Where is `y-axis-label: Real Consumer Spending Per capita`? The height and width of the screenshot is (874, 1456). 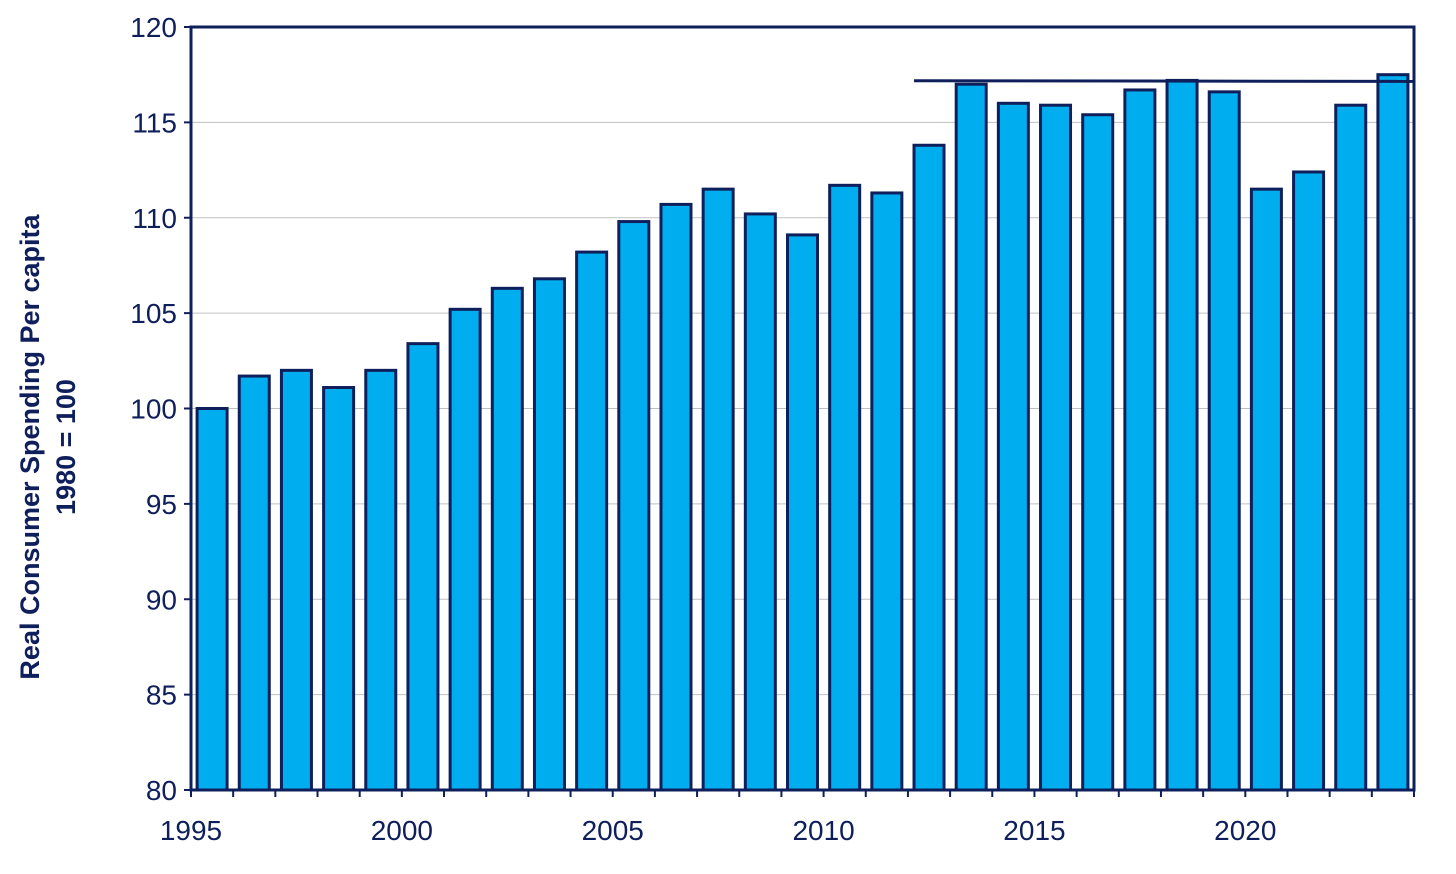
y-axis-label: Real Consumer Spending Per capita is located at coordinates (30, 446).